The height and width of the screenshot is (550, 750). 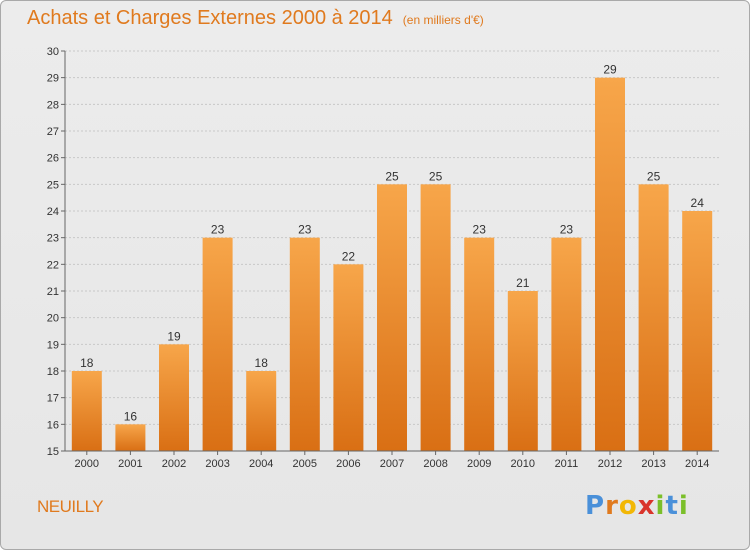 What do you see at coordinates (217, 464) in the screenshot?
I see `x-tick-label: 2003` at bounding box center [217, 464].